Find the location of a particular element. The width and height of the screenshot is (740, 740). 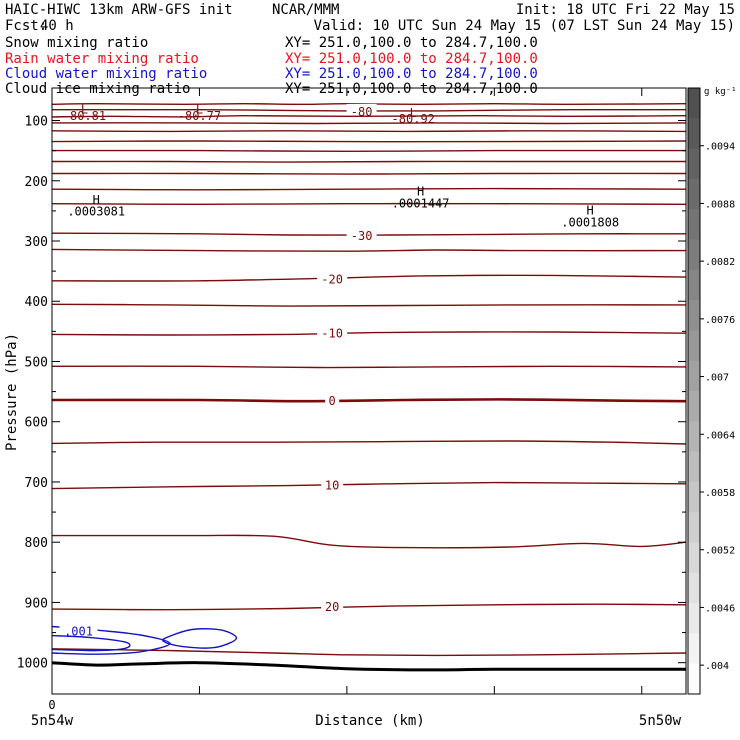

y-tick-label-100: 100 is located at coordinates (36, 122).